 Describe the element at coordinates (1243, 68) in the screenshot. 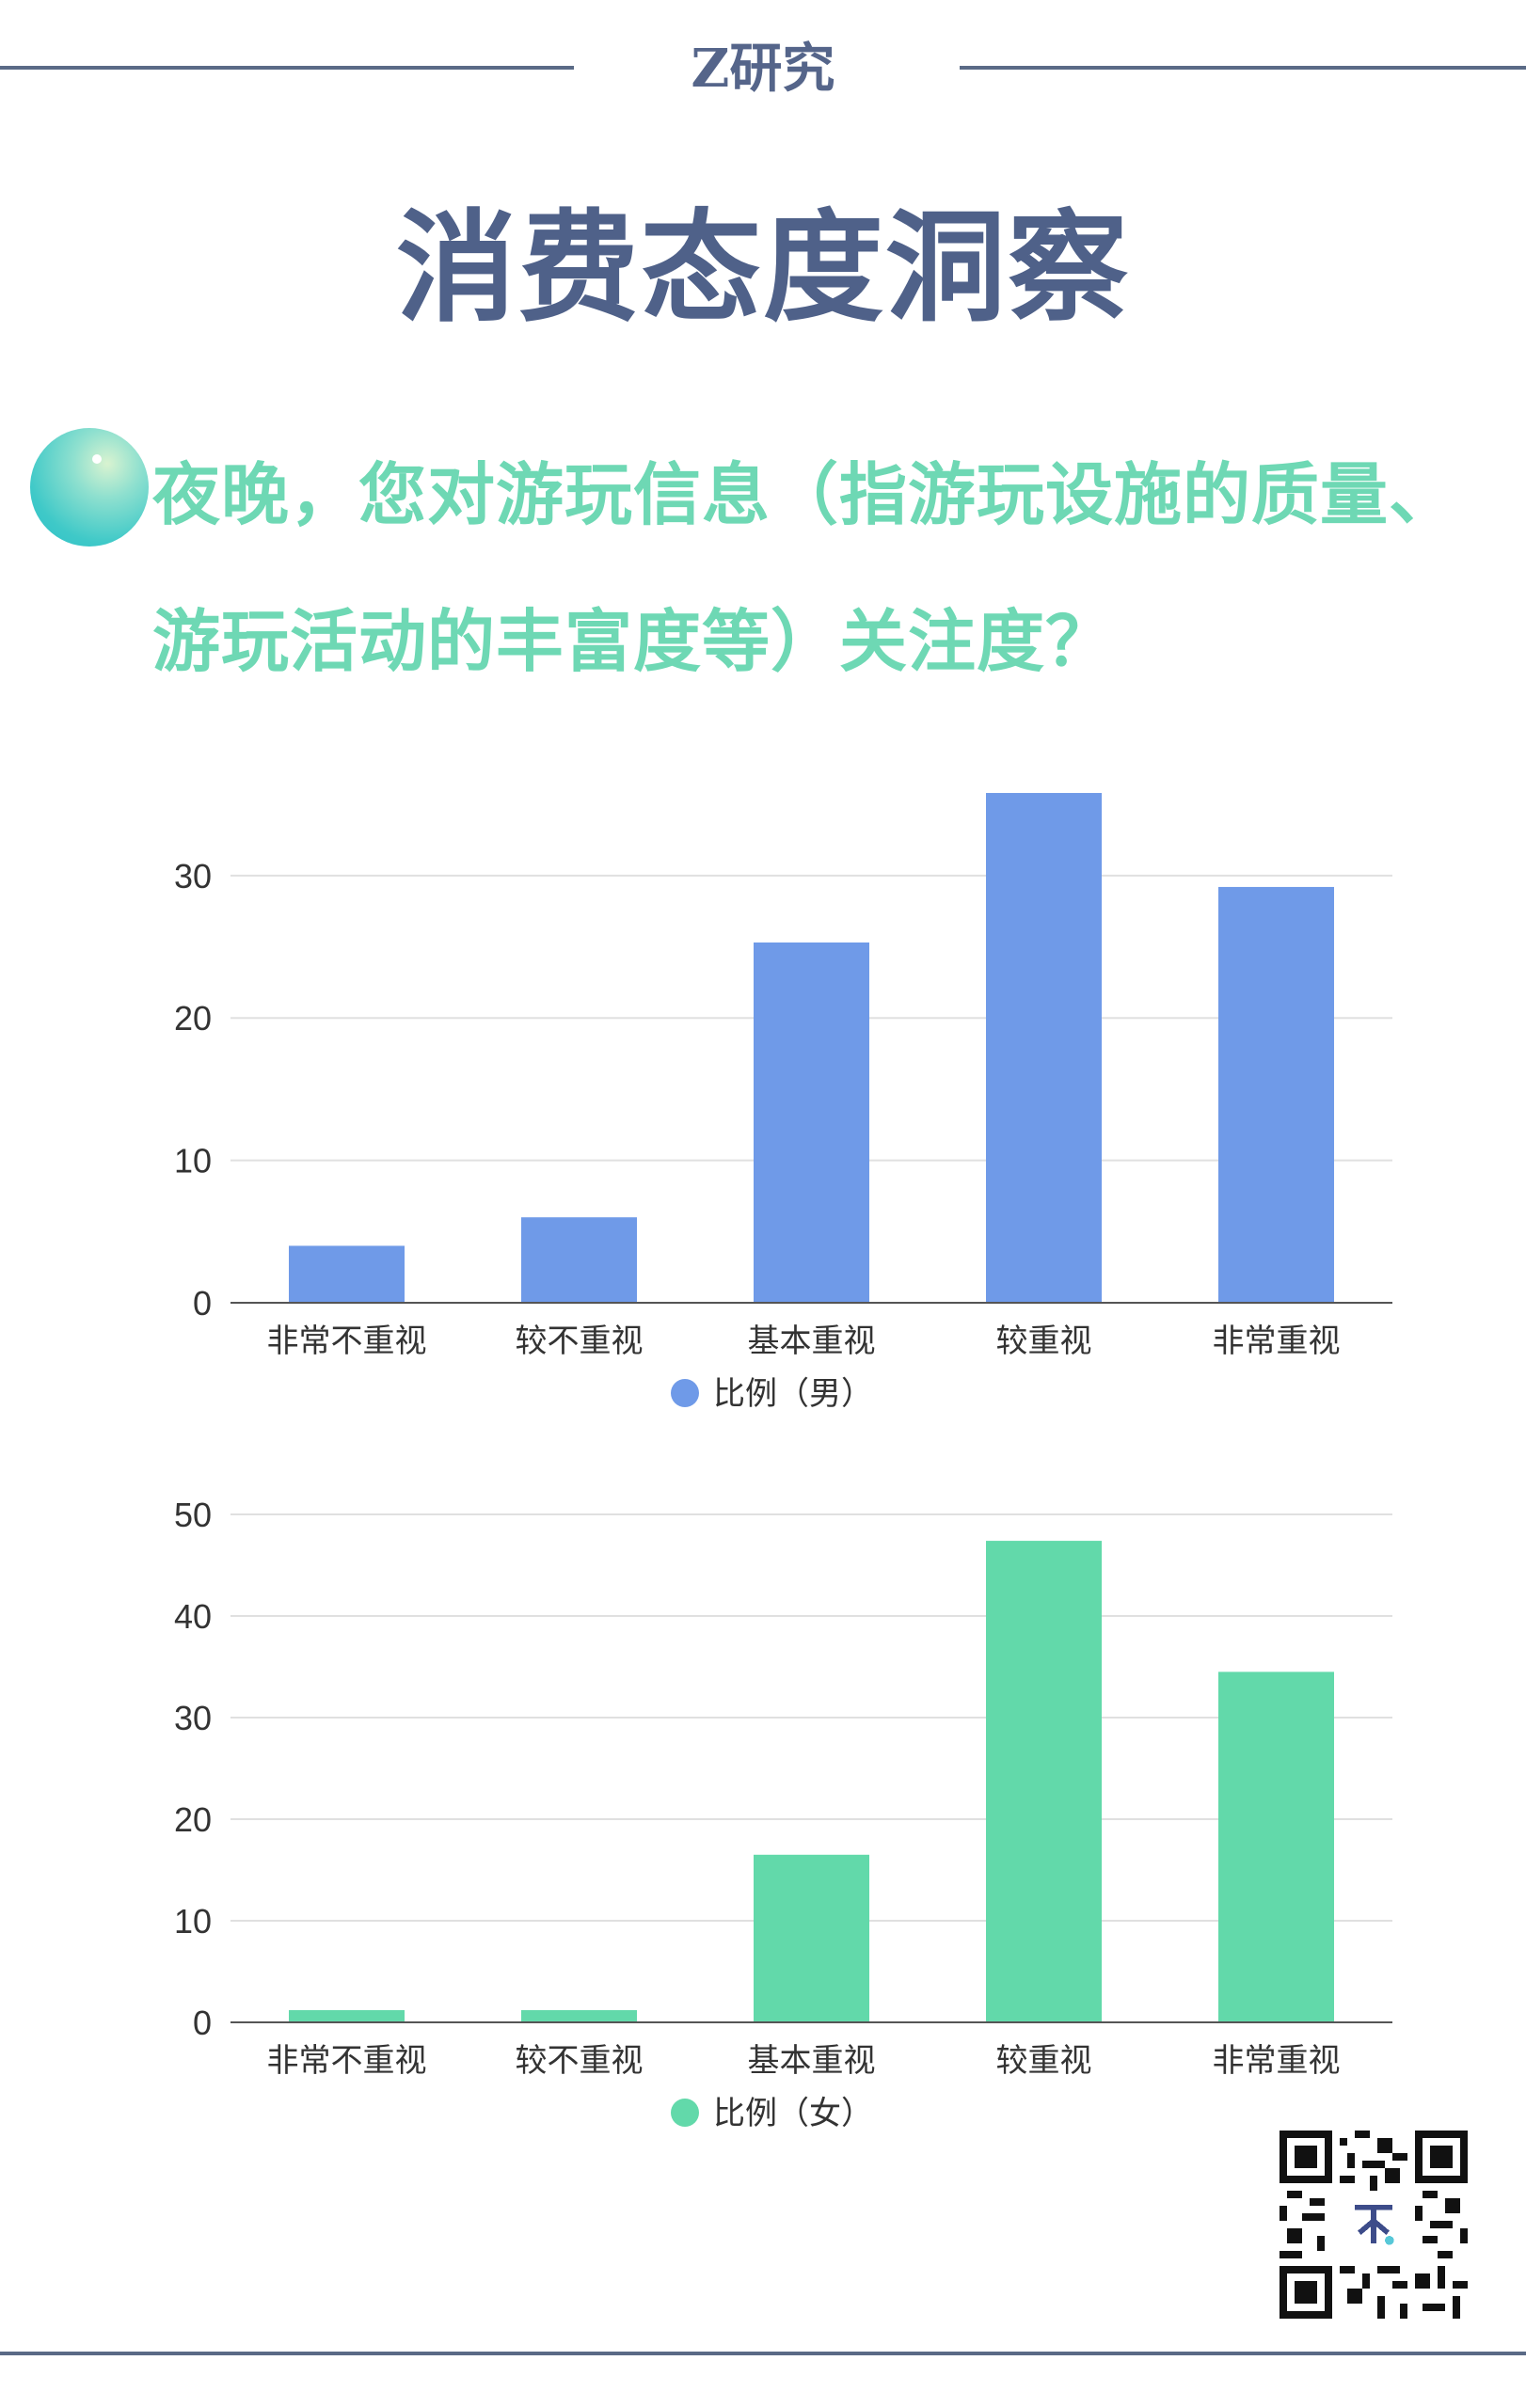

I see `header-rule-right` at that location.